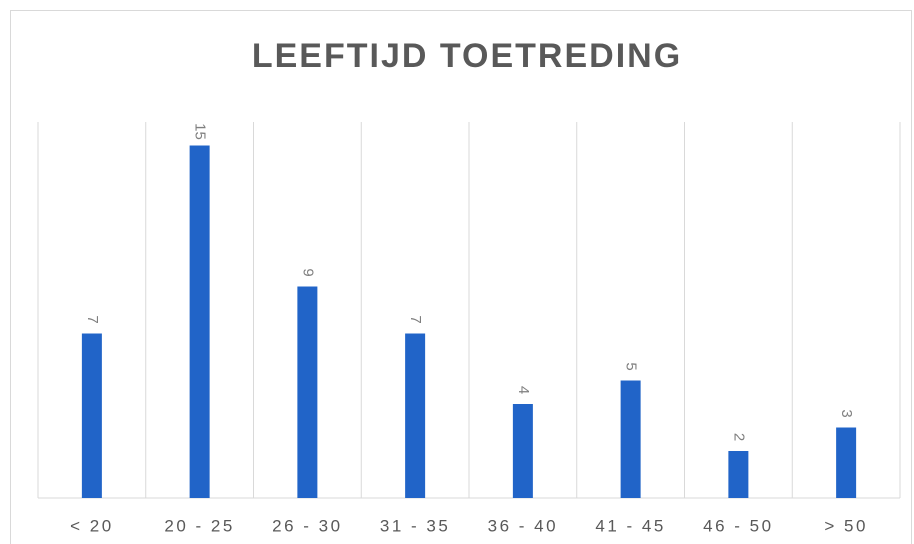  What do you see at coordinates (307, 272) in the screenshot?
I see `data-label: 9` at bounding box center [307, 272].